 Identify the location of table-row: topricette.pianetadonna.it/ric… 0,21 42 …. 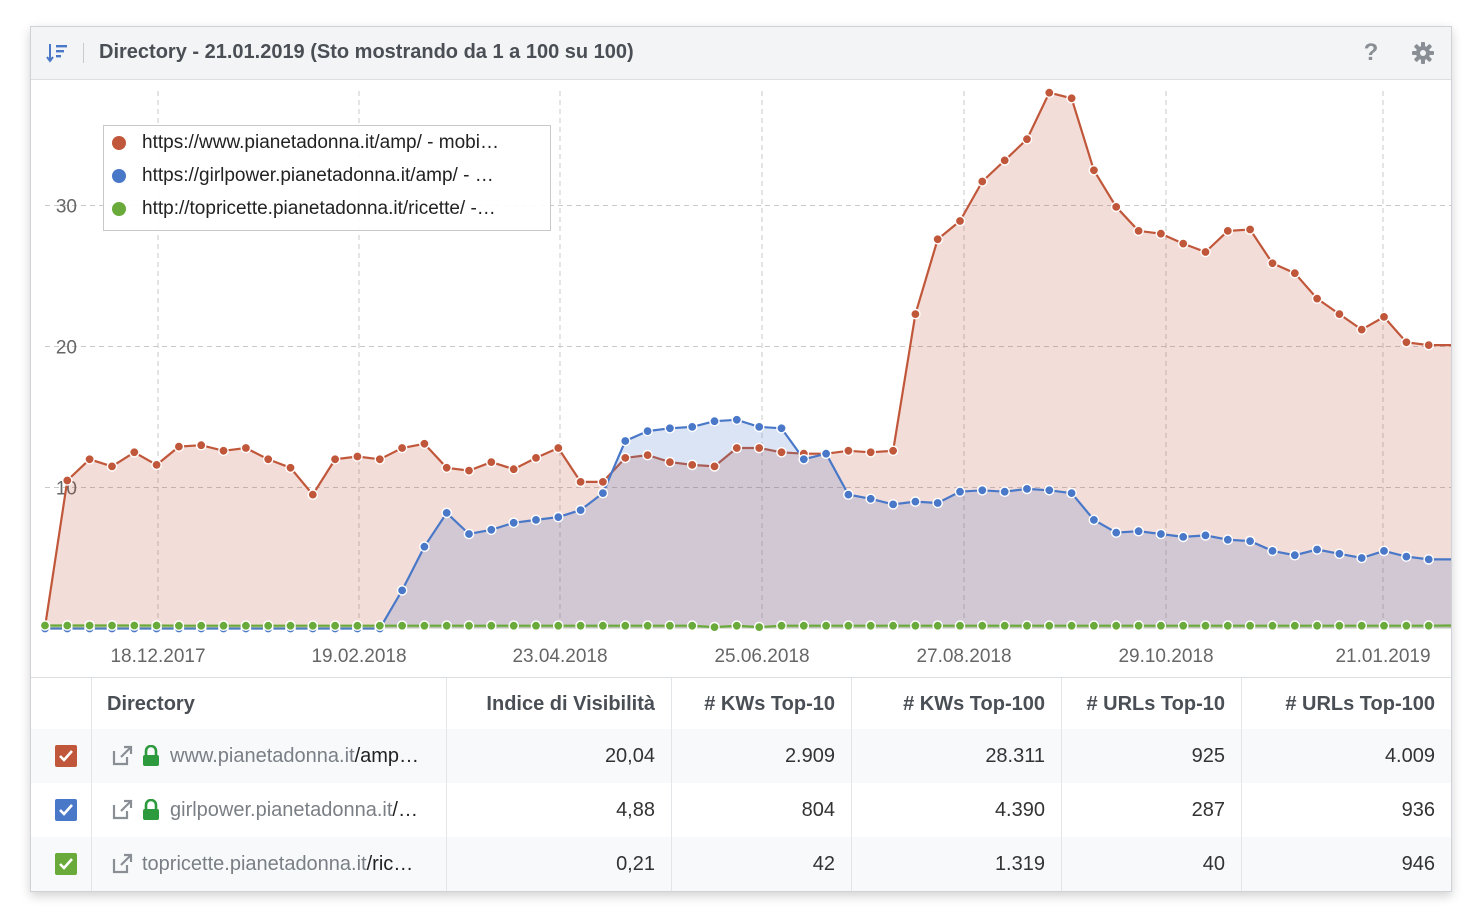
(741, 864).